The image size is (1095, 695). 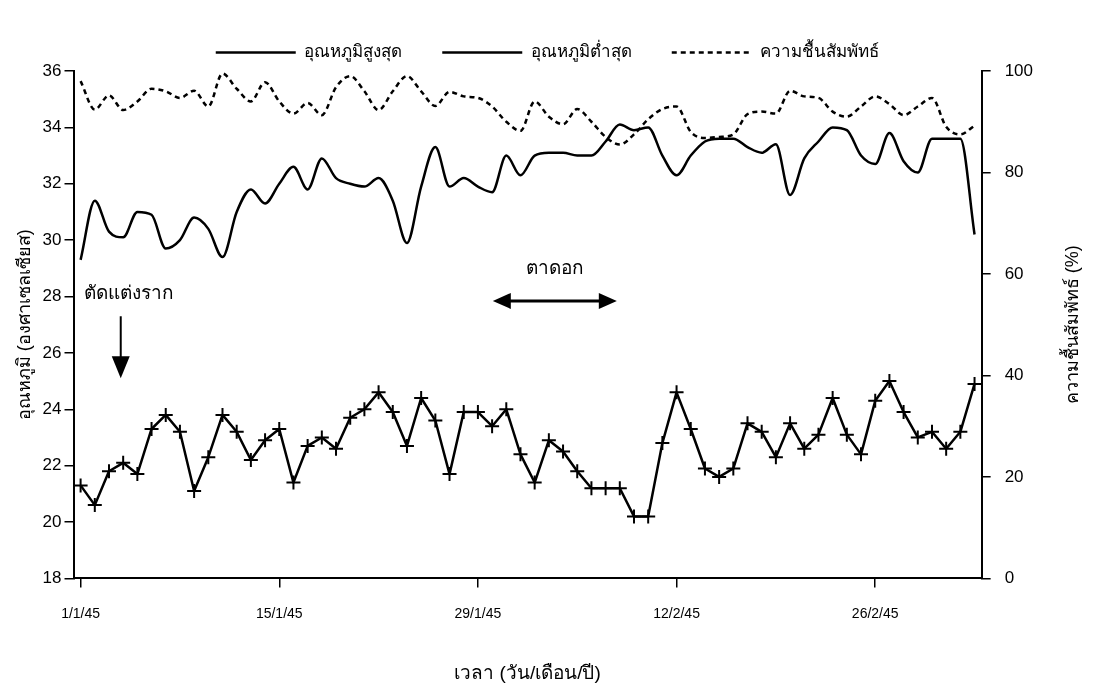 I want to click on y-tick-label: 18, so click(x=52, y=578).